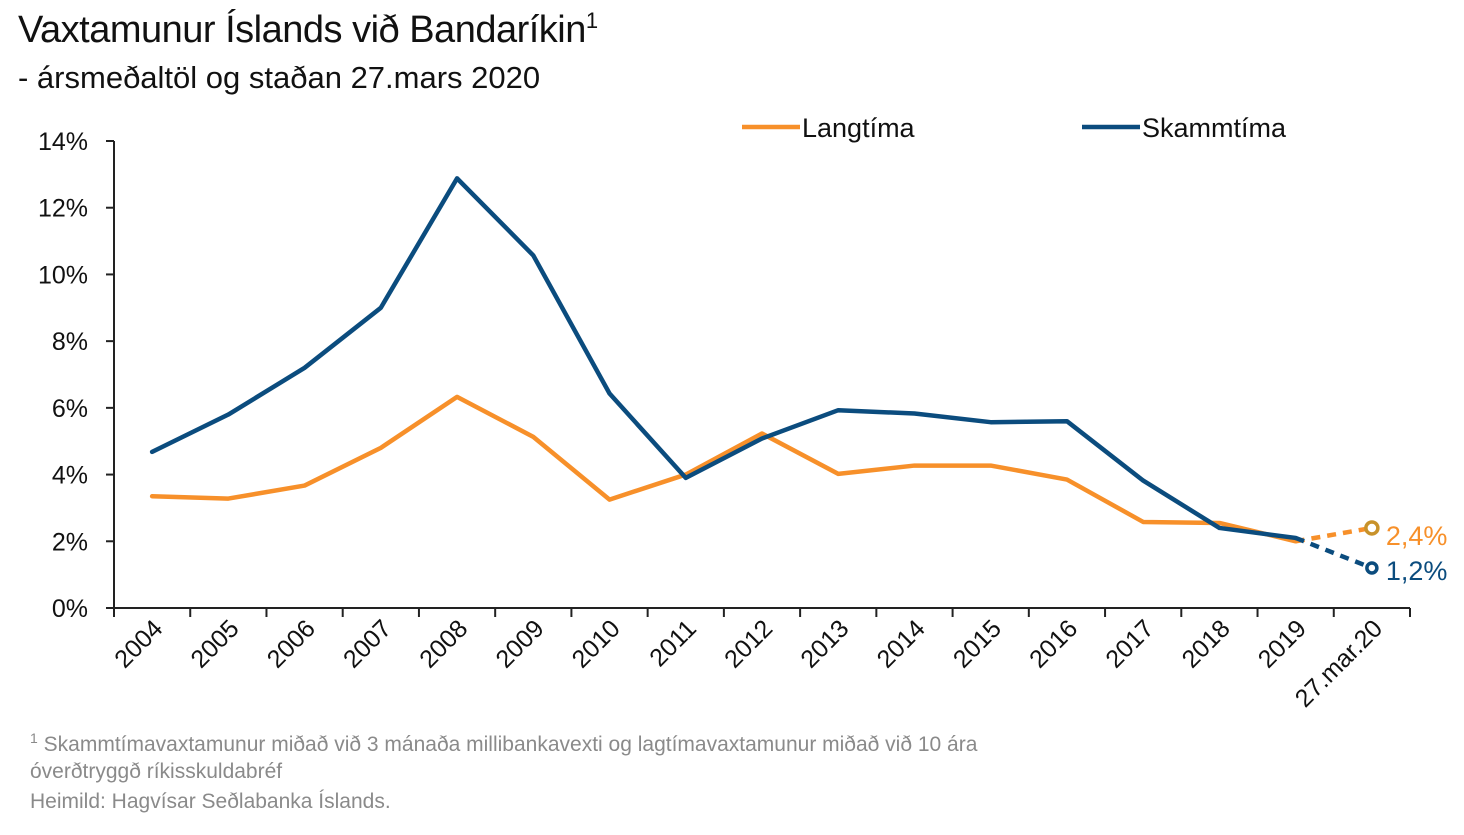 This screenshot has height=835, width=1464. I want to click on footnote-marker: 1, so click(34, 738).